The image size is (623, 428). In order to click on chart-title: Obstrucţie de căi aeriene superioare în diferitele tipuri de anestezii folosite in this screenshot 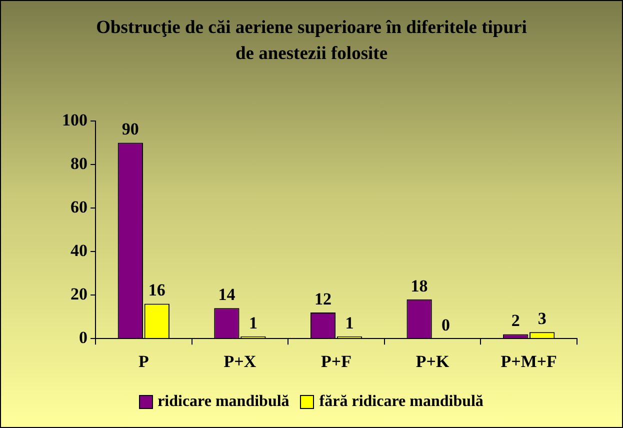, I will do `click(311, 41)`.